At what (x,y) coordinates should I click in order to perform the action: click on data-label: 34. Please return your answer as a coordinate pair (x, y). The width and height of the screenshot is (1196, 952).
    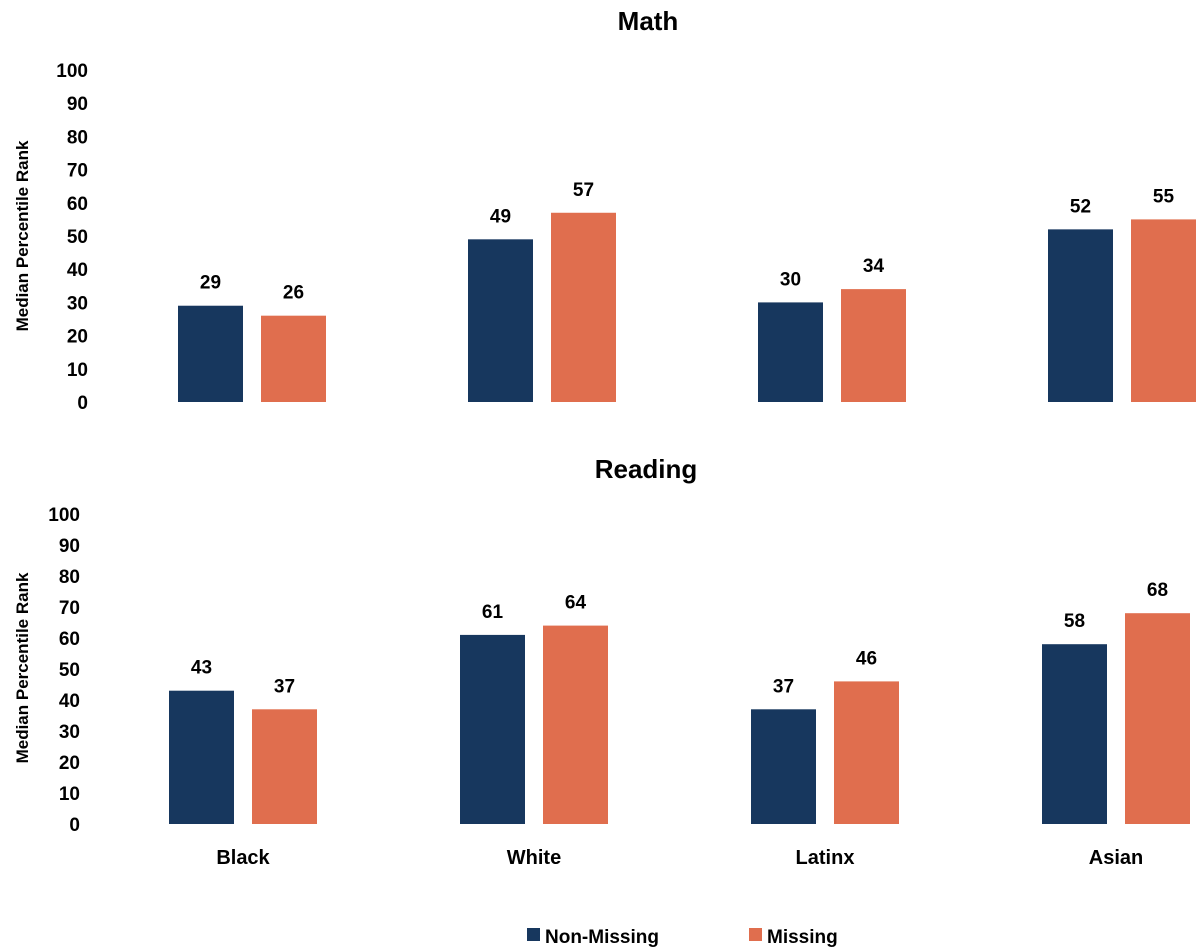
    Looking at the image, I should click on (874, 266).